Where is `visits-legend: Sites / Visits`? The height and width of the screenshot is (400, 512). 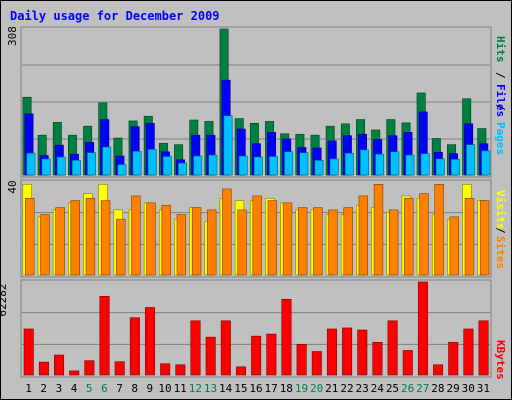
visits-legend: Sites / Visits is located at coordinates (500, 229).